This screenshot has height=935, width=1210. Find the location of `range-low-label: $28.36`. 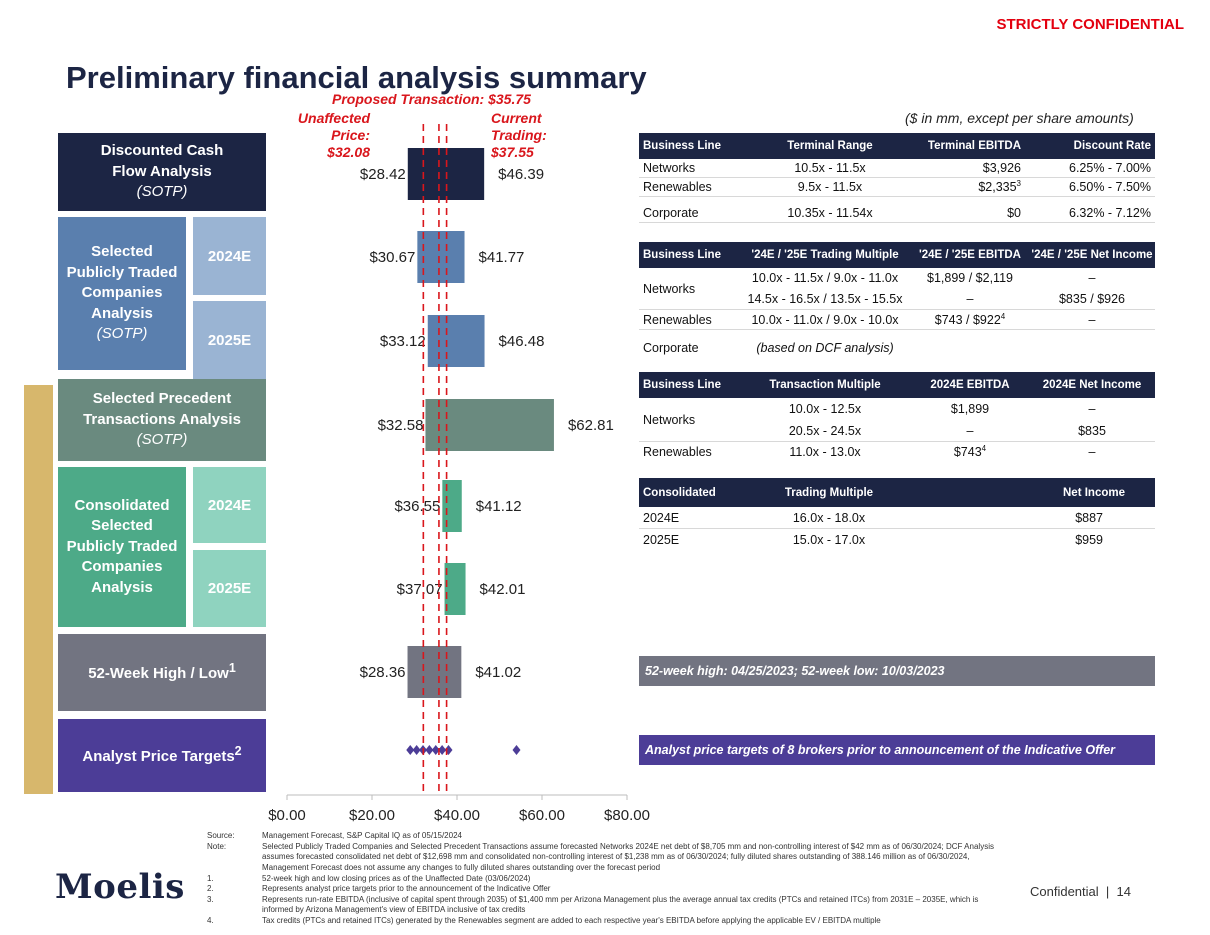

range-low-label: $28.36 is located at coordinates (383, 672).